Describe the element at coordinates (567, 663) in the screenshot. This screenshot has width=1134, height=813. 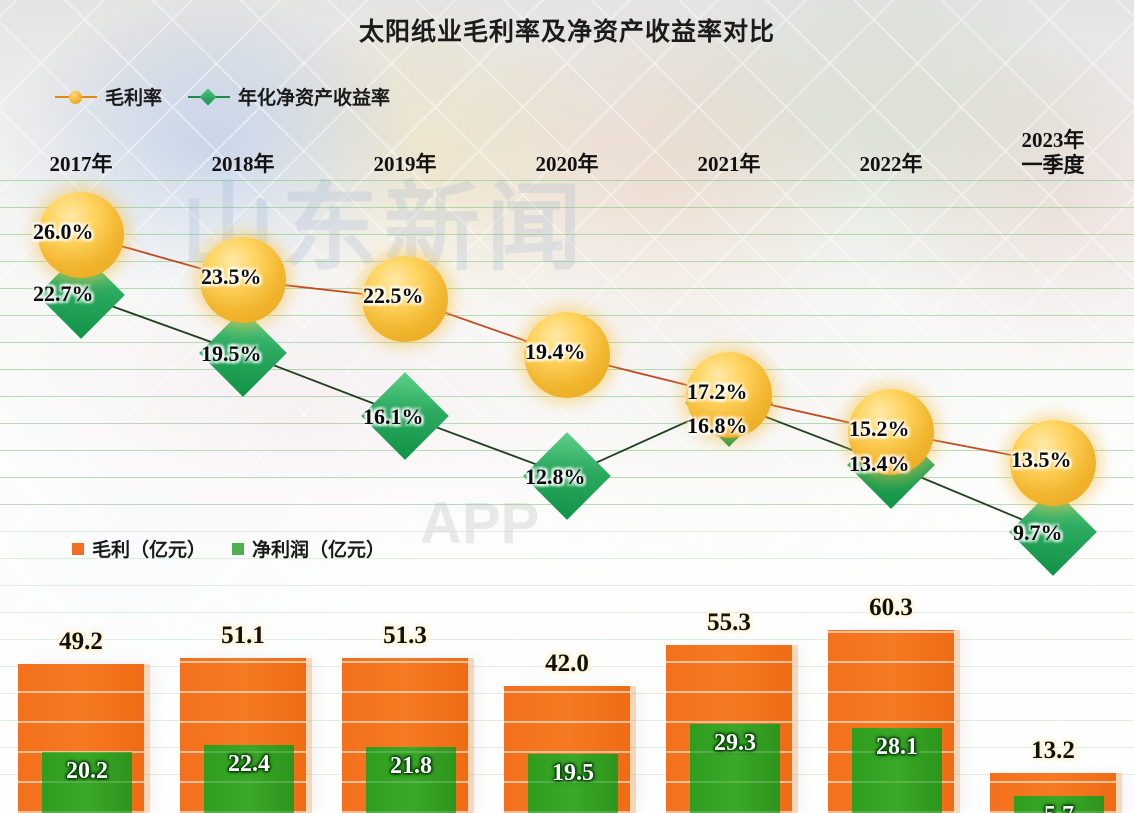
I see `bar-label-gross-profit: 42.0` at that location.